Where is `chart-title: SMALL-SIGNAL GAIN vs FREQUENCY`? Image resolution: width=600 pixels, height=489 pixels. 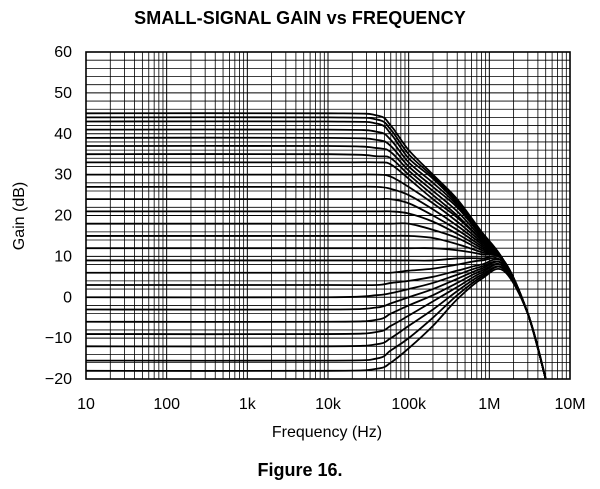
chart-title: SMALL-SIGNAL GAIN vs FREQUENCY is located at coordinates (300, 18).